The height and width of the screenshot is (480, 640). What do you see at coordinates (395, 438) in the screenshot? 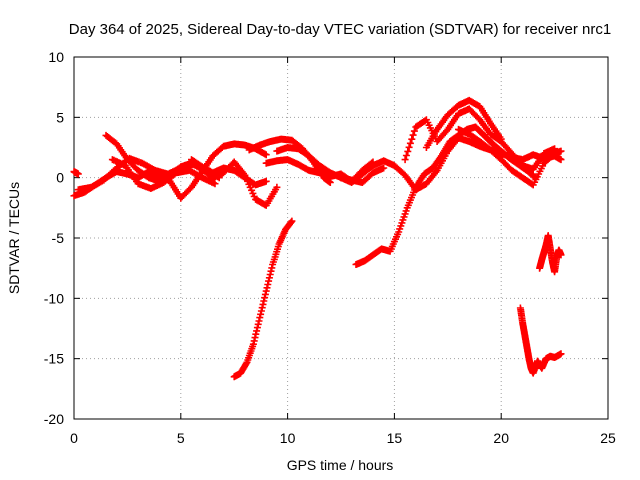
I see `x-tick-label: 15` at bounding box center [395, 438].